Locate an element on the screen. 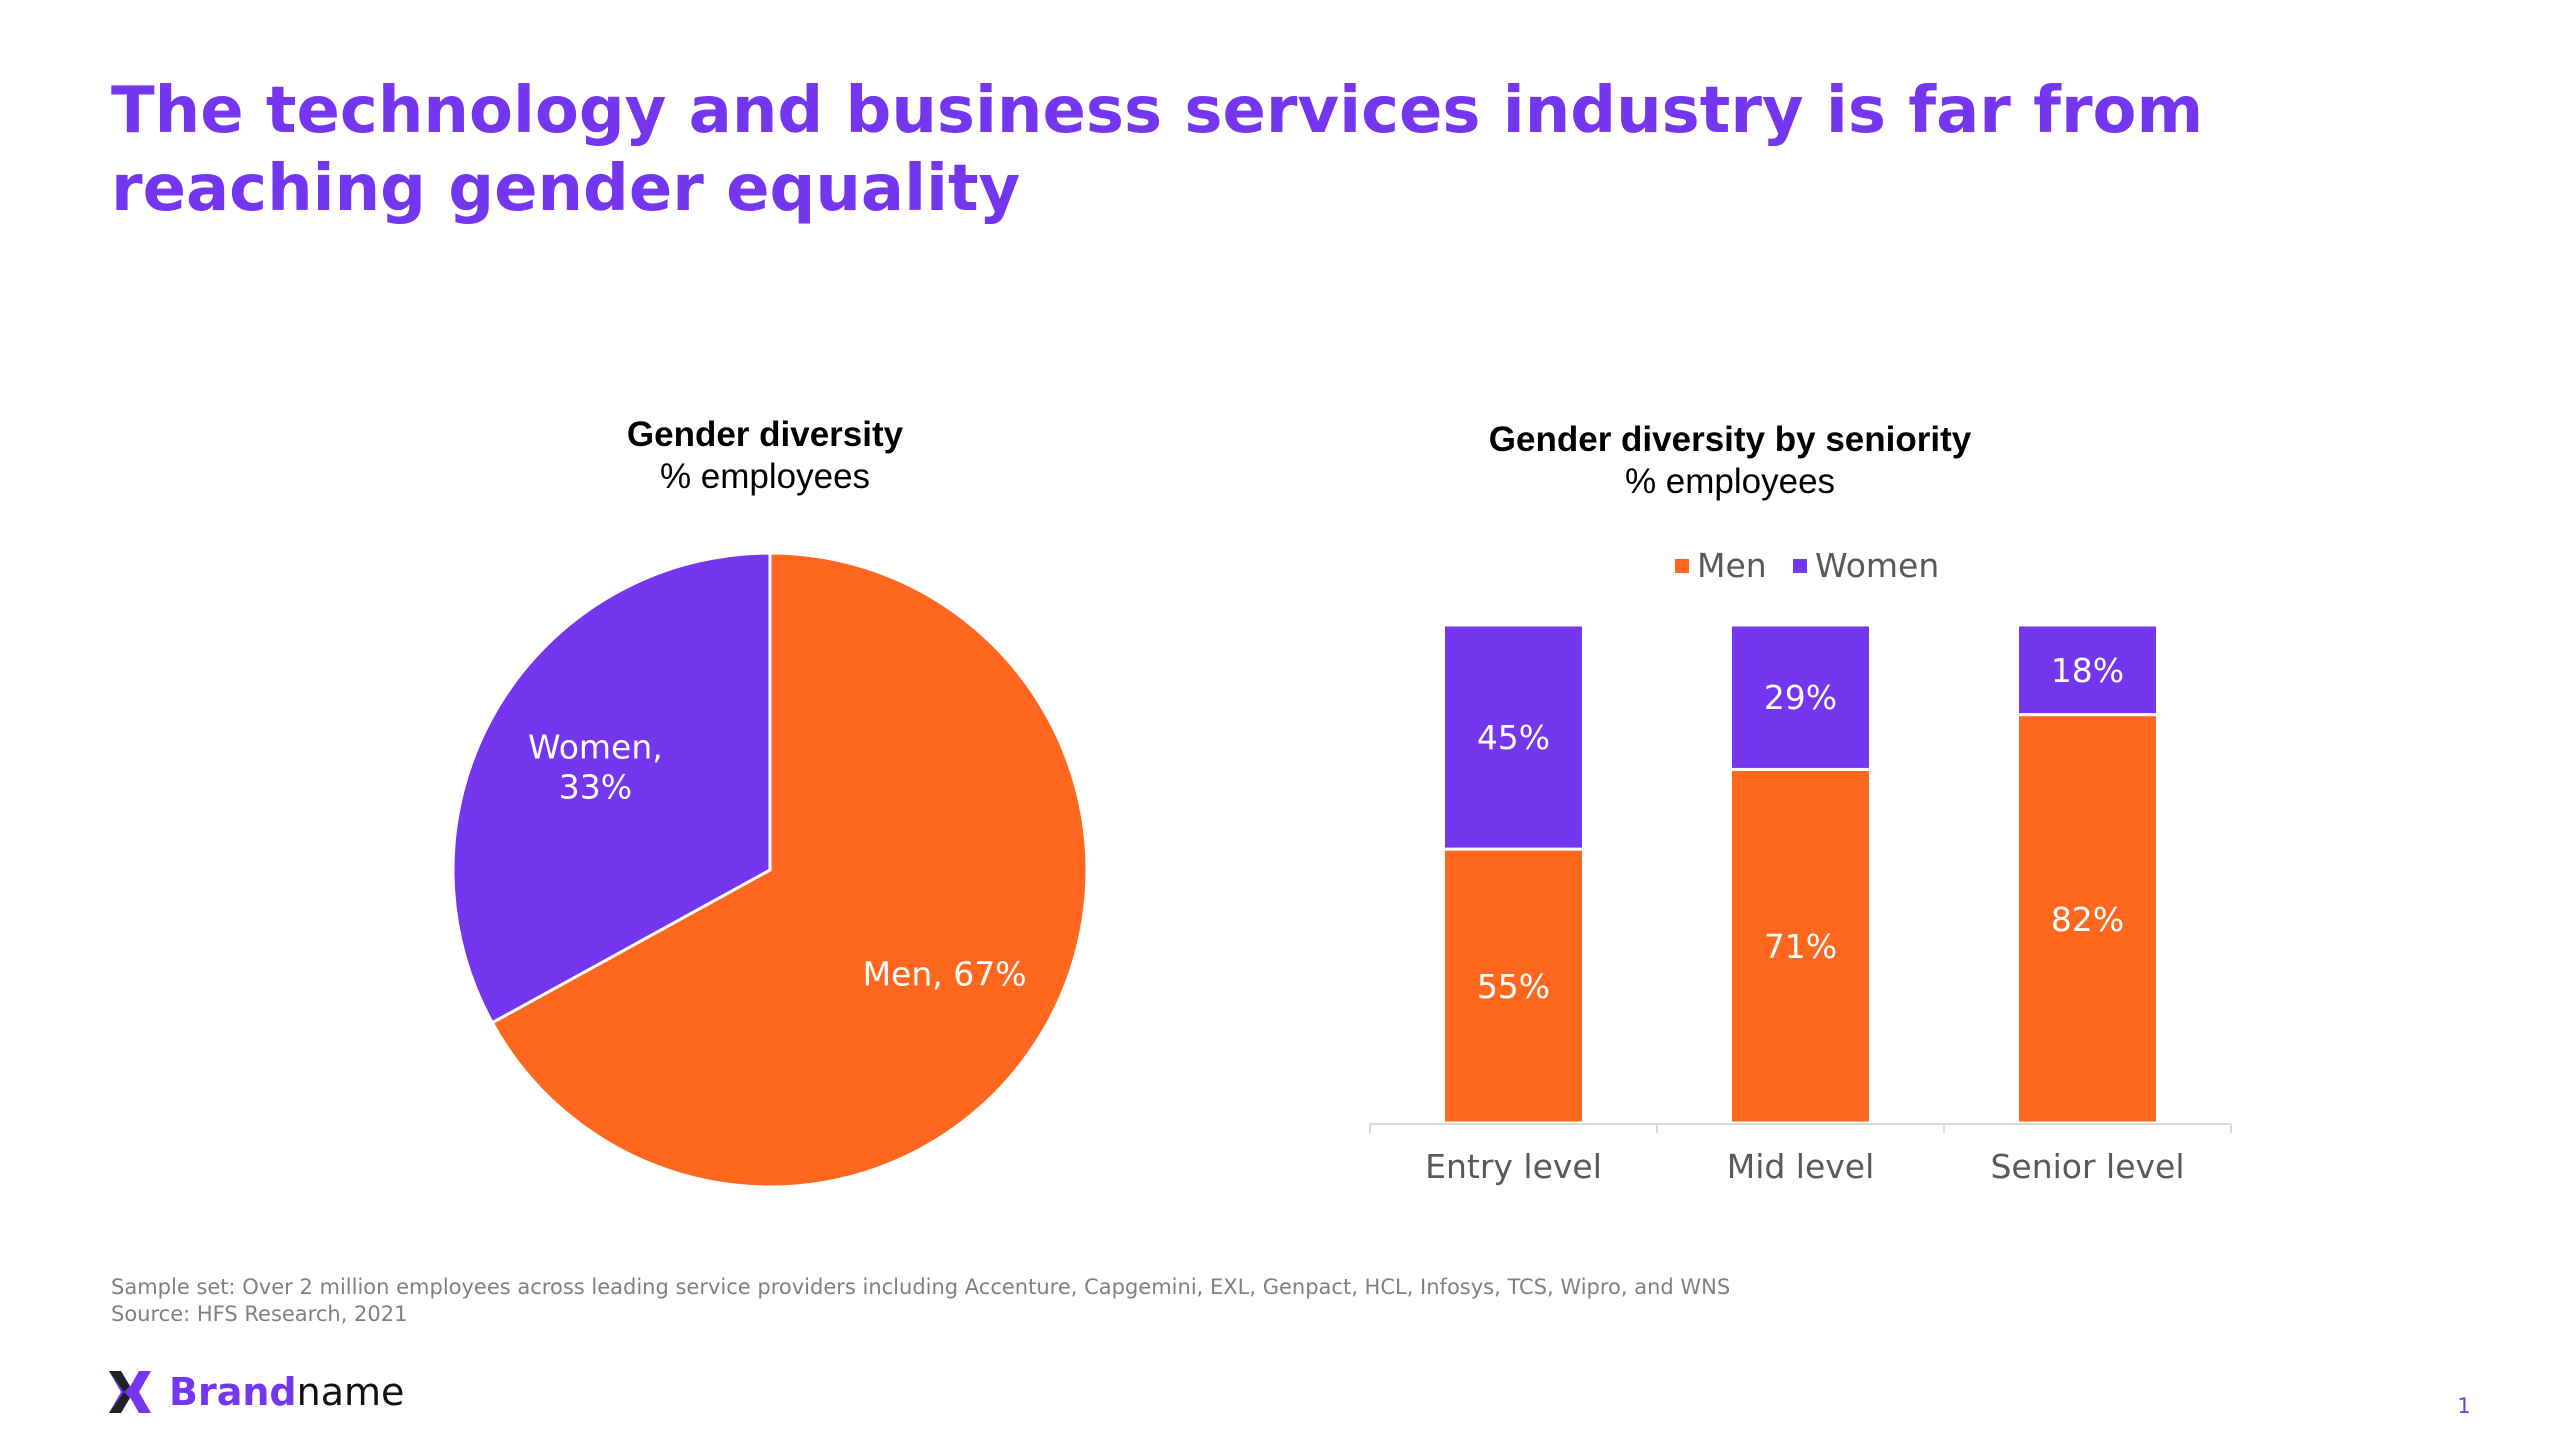 The image size is (2560, 1440). legend-swatch-men is located at coordinates (1682, 566).